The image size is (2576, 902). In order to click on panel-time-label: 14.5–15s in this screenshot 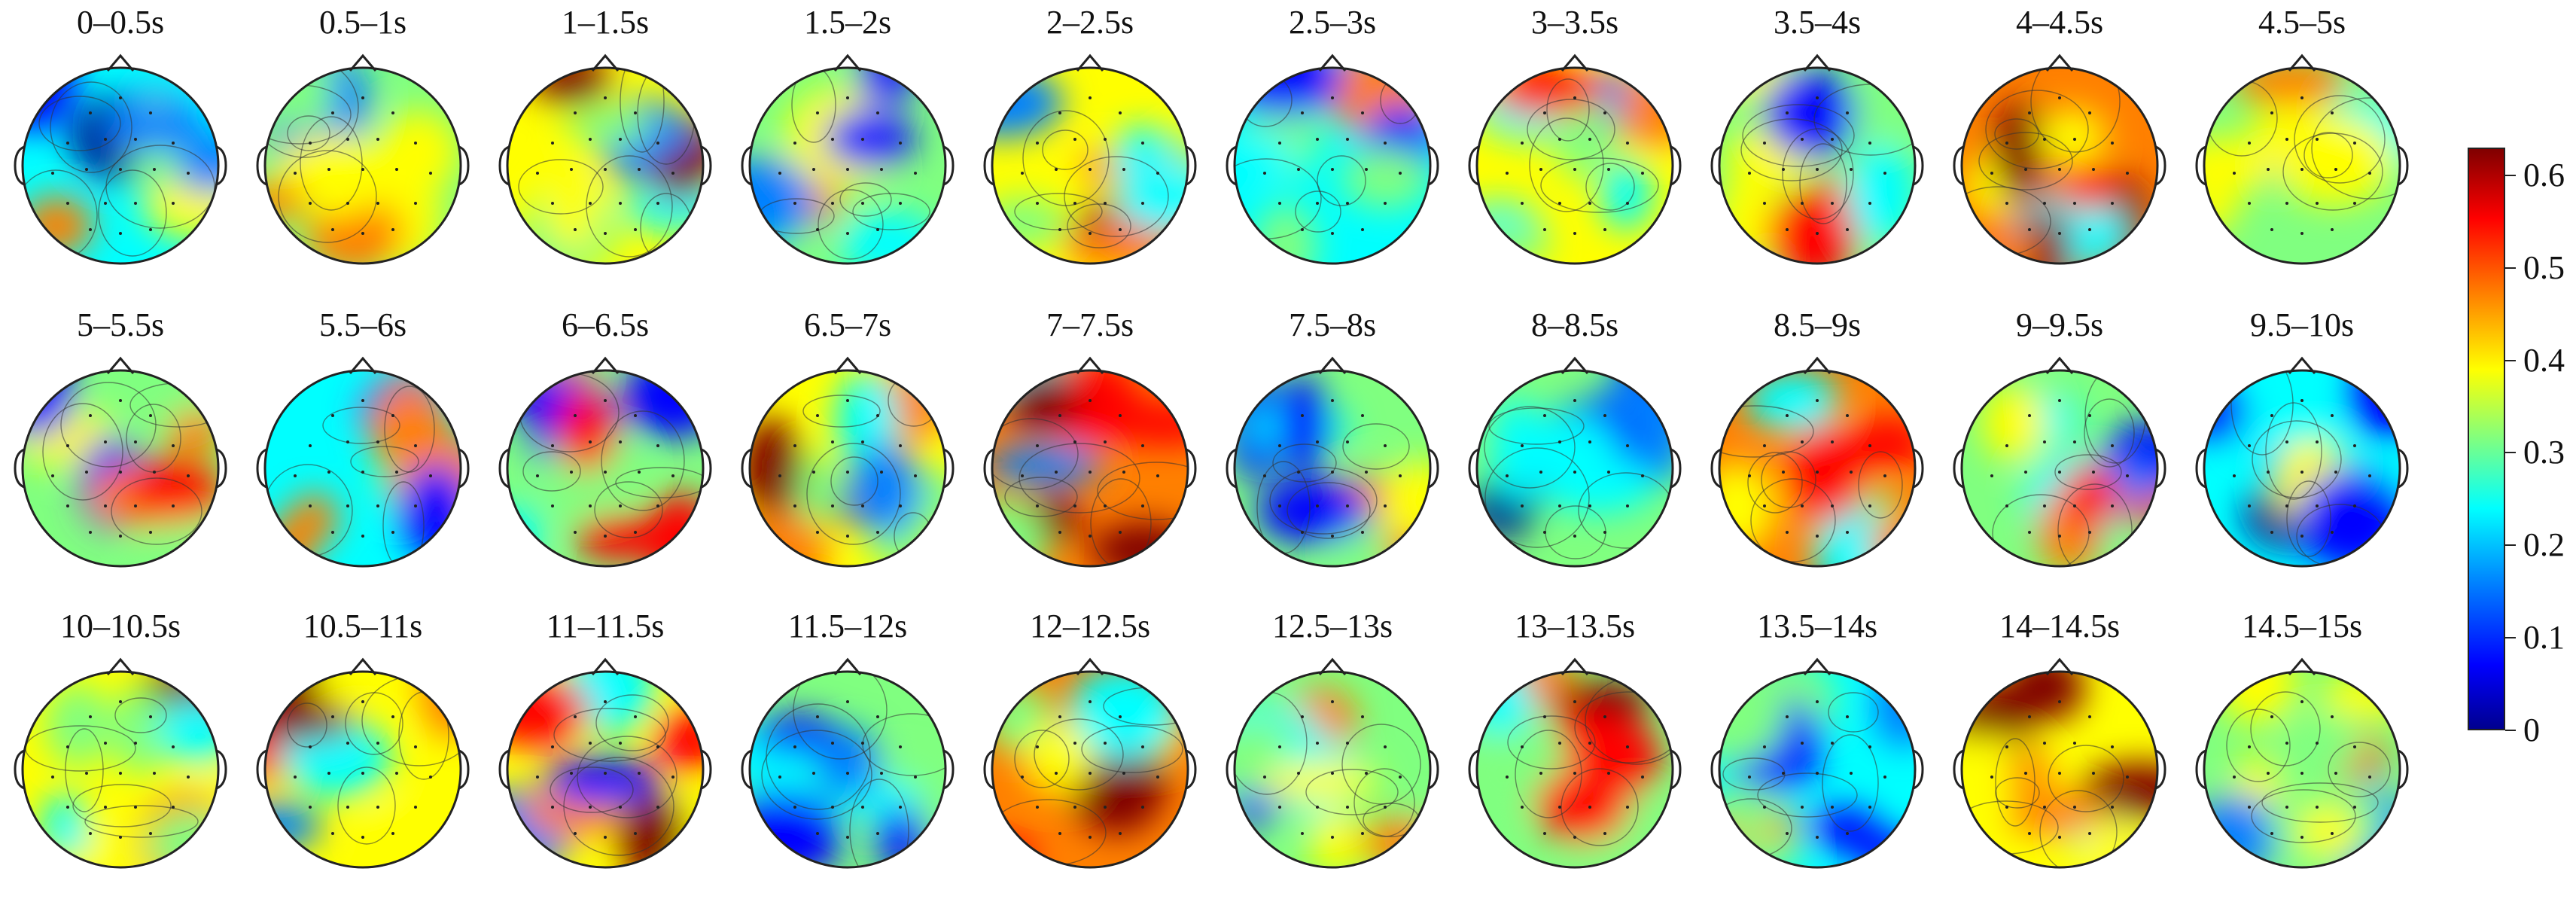, I will do `click(2302, 626)`.